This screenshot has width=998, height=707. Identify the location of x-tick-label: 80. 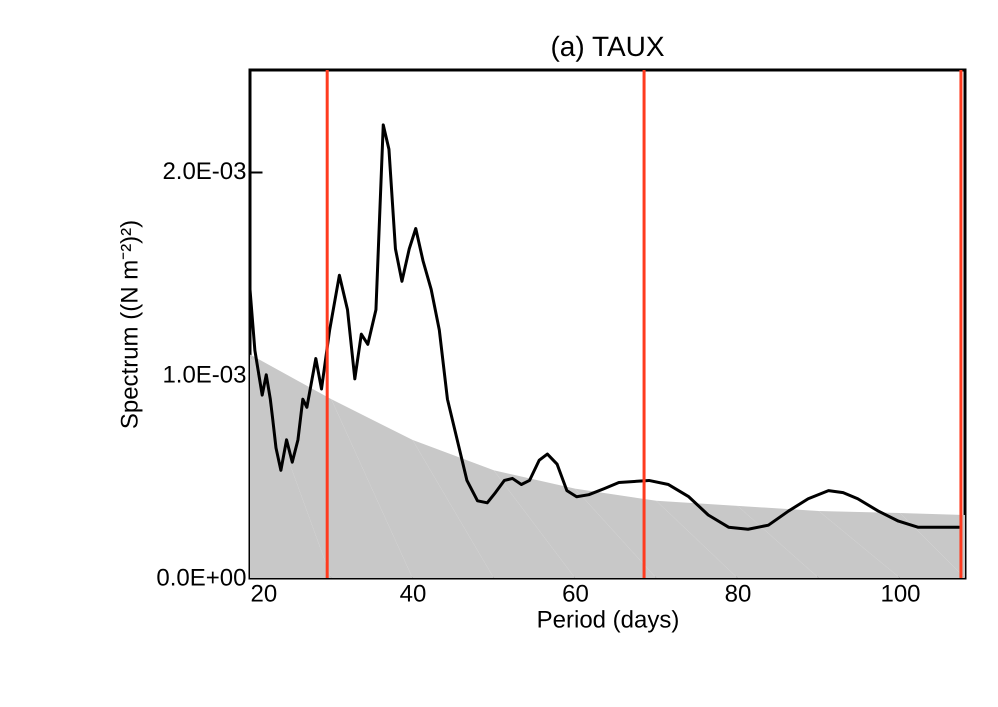
(738, 594).